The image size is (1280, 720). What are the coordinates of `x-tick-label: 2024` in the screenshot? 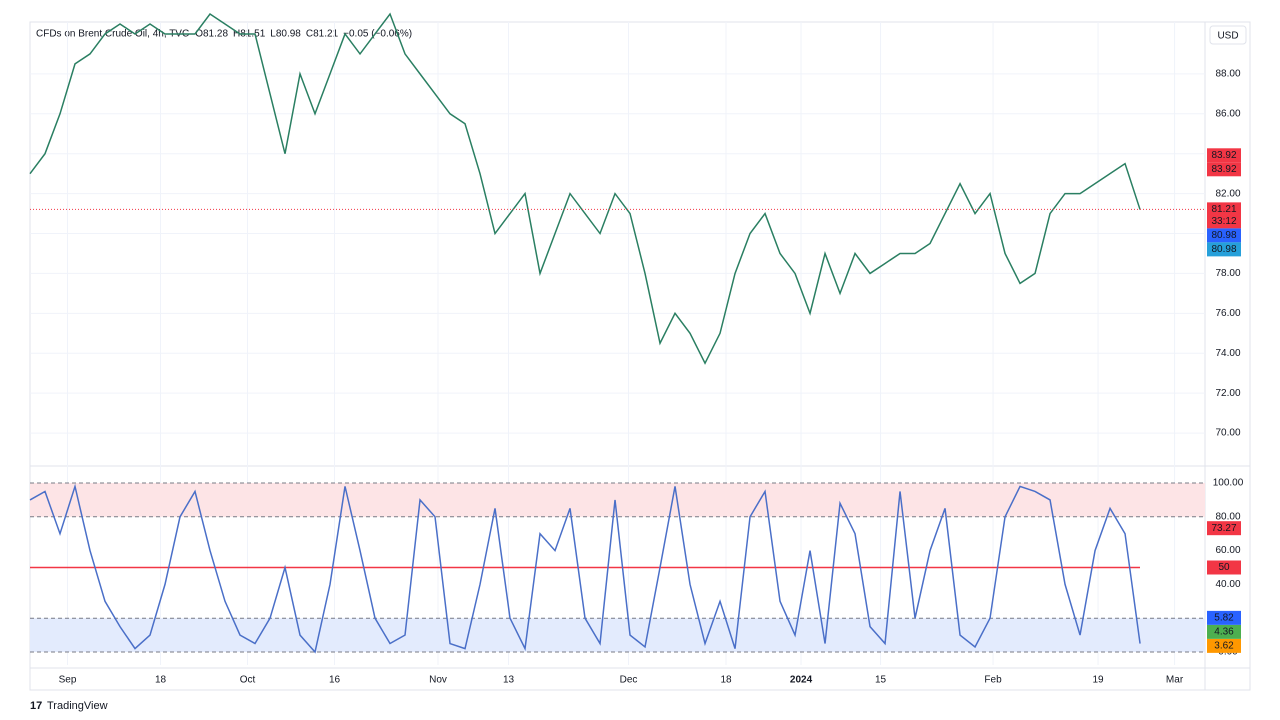 It's located at (801, 680).